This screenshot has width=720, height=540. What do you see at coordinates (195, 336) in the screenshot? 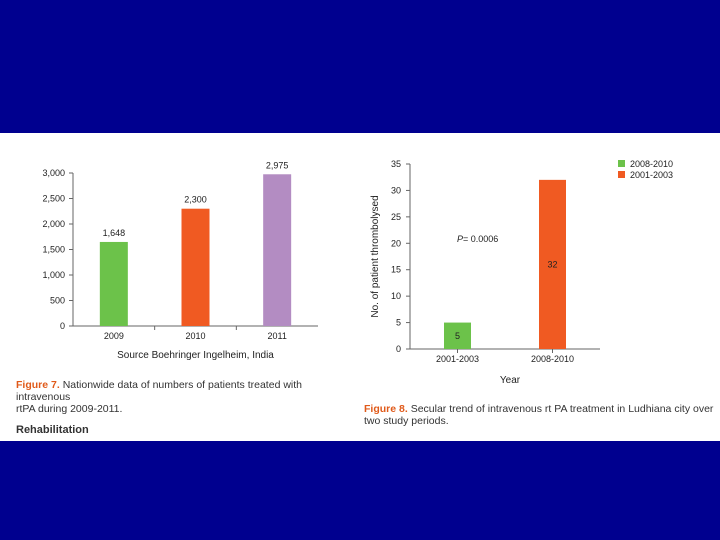
I see `chart1-xtick-label: 2010` at bounding box center [195, 336].